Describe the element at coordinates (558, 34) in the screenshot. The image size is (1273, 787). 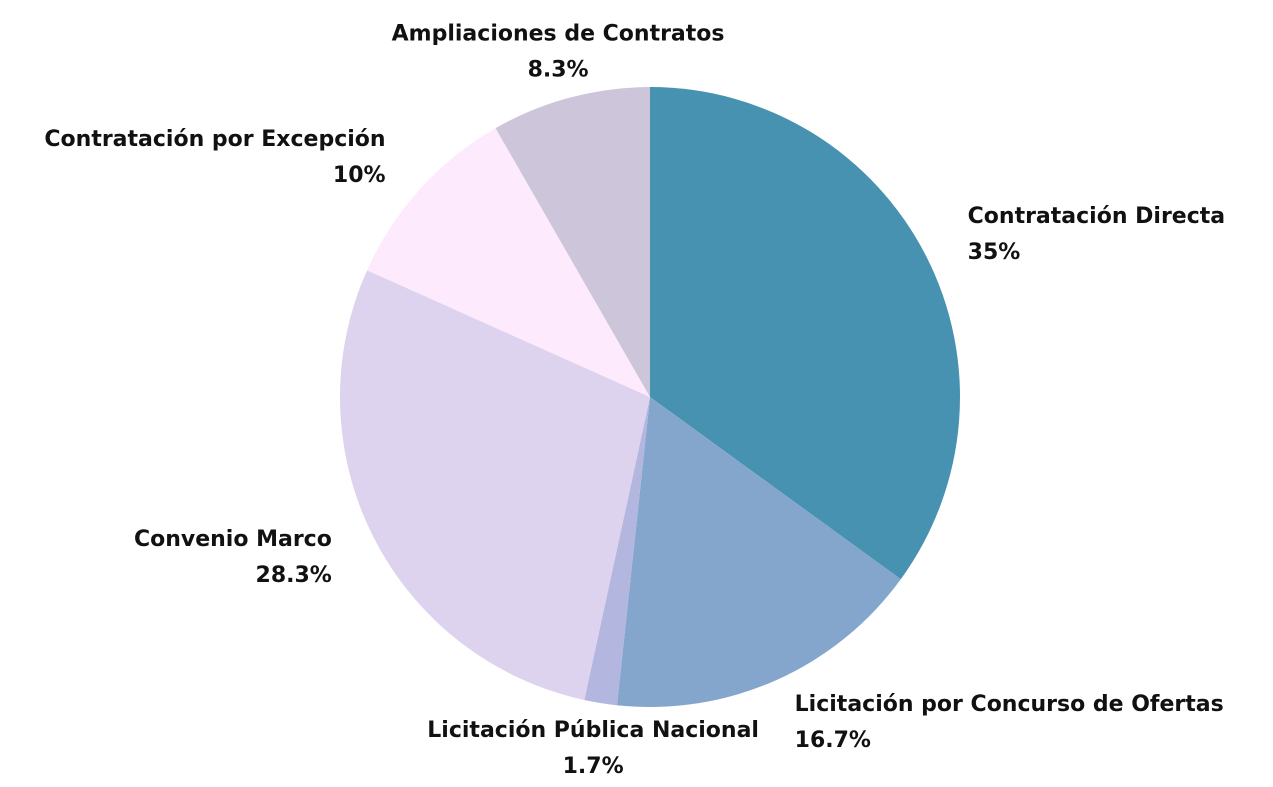
I see `slice-label: Ampliaciones de Contratos` at that location.